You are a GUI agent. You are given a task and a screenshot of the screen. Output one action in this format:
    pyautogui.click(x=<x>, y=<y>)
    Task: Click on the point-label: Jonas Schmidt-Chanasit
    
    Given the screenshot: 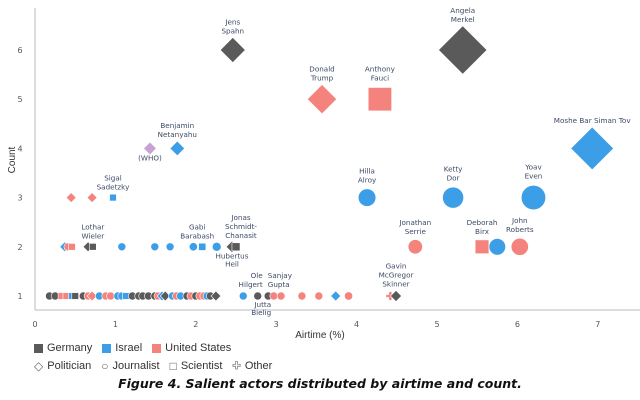 What is the action you would take?
    pyautogui.click(x=241, y=226)
    